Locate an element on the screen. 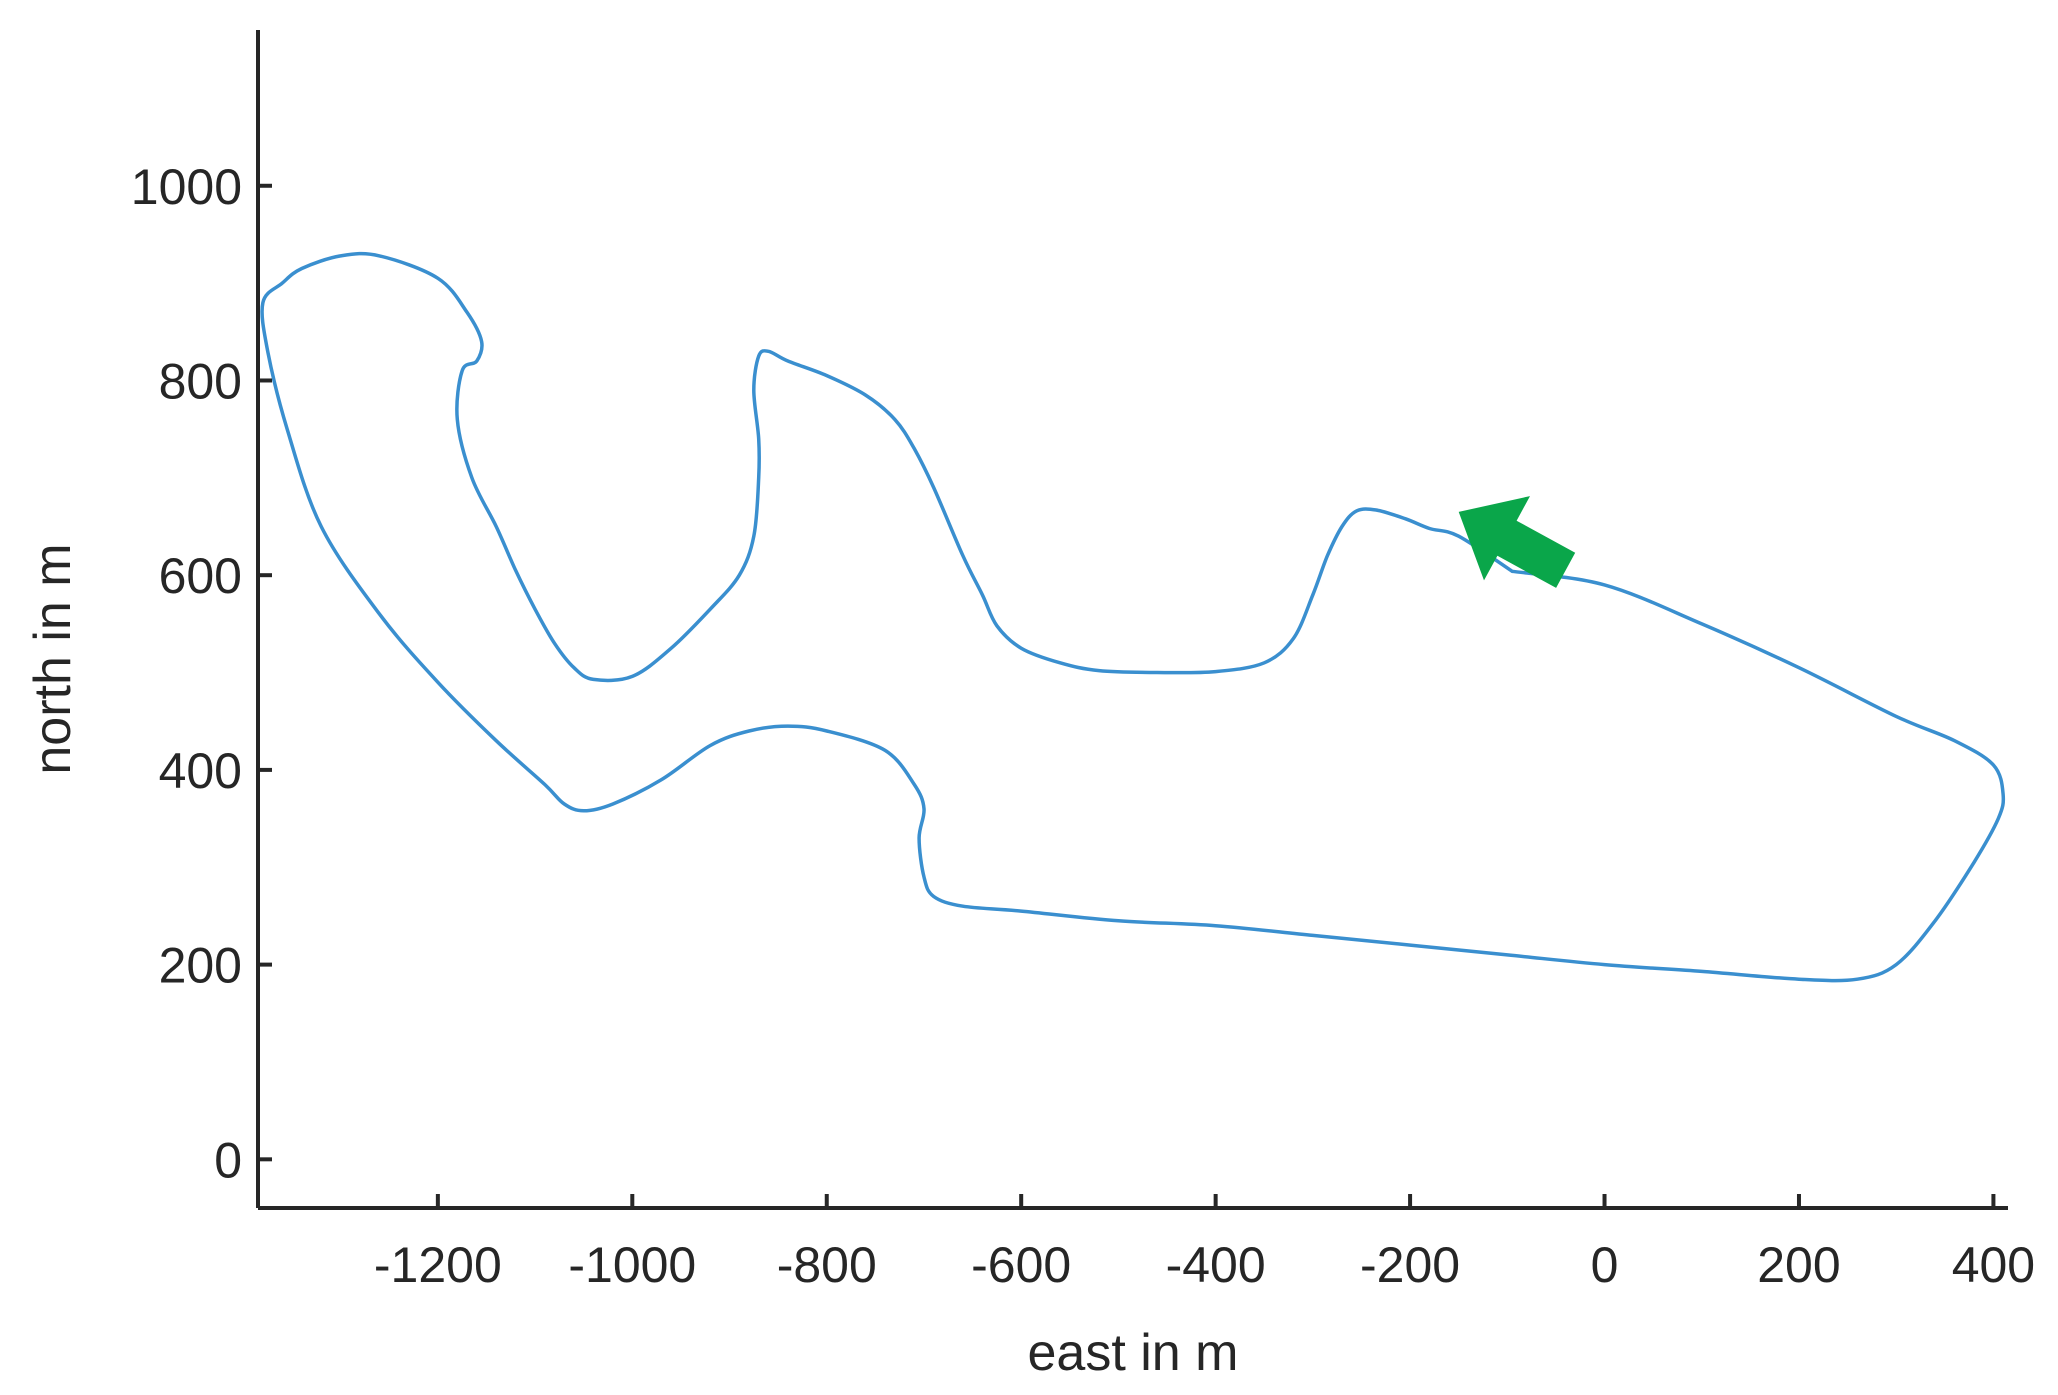  y-tick-label: 200 is located at coordinates (200, 966).